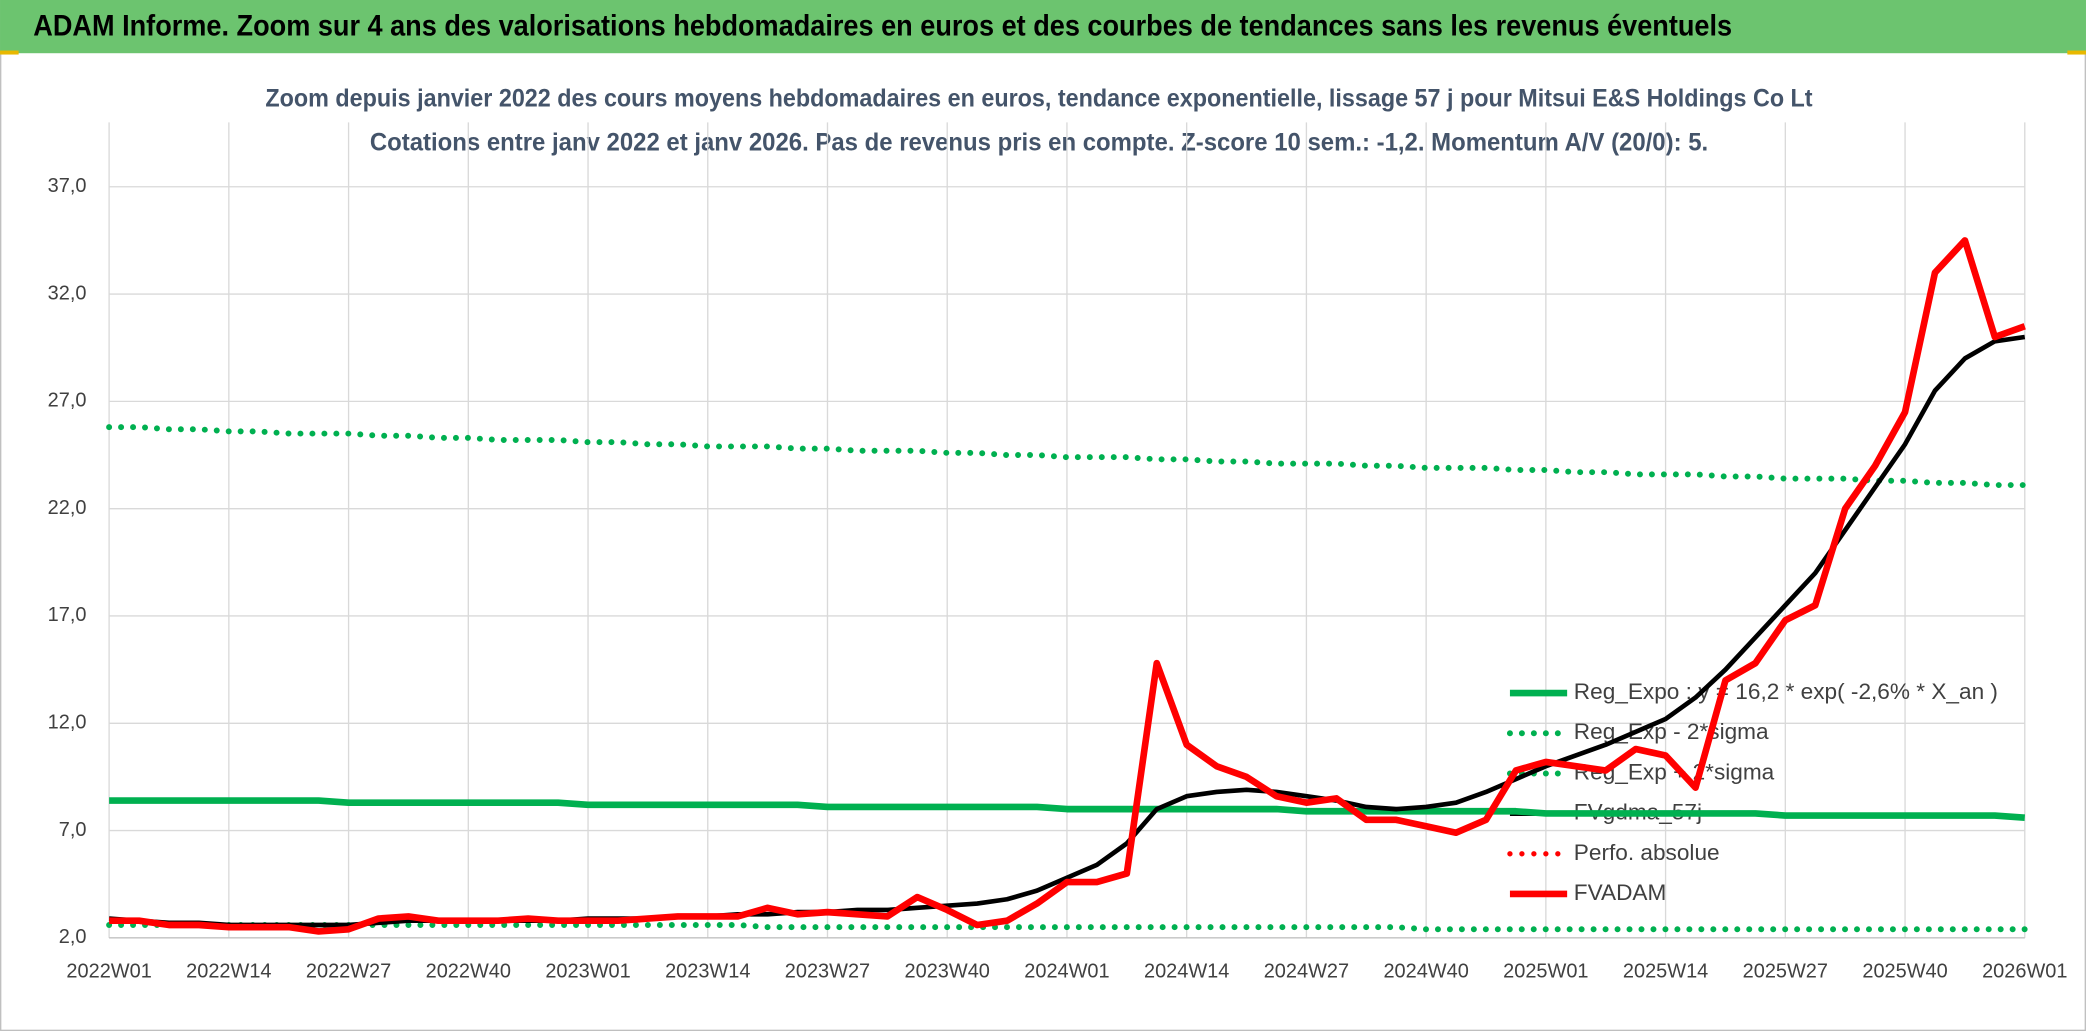  I want to click on y-tick-label: 37,0, so click(67, 186).